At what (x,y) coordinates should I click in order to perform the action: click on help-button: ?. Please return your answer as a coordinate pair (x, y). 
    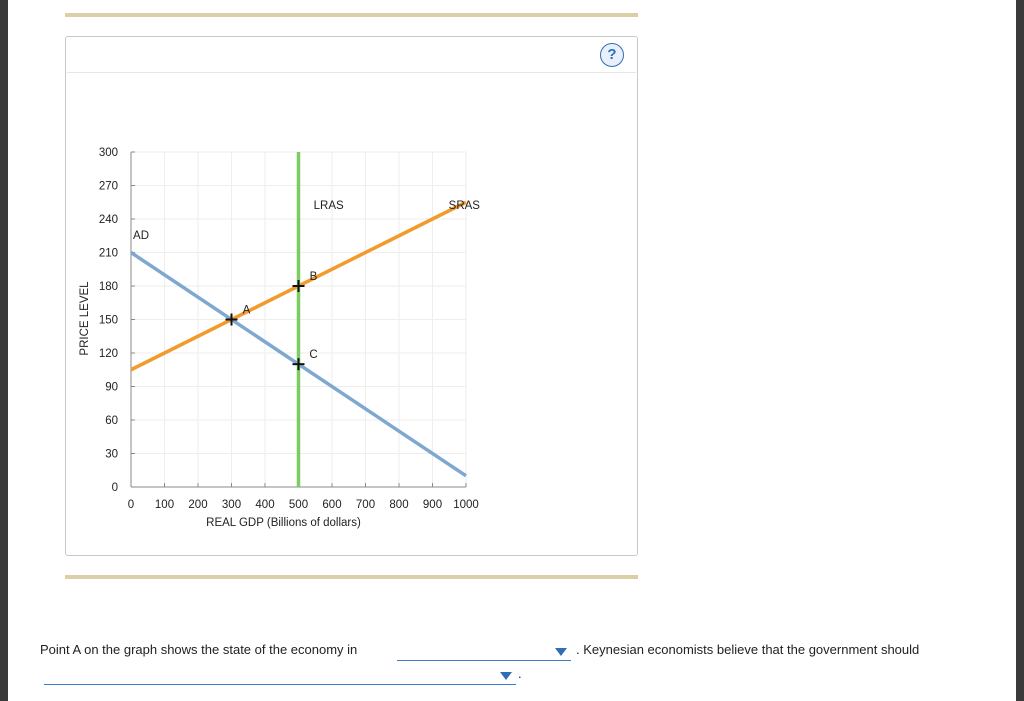
    Looking at the image, I should click on (612, 55).